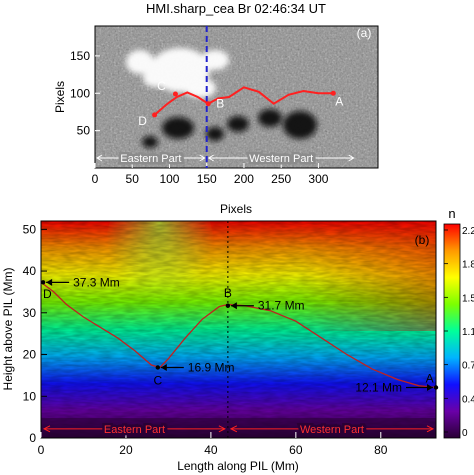 Image resolution: width=474 pixels, height=475 pixels. I want to click on panel-b-xlabel: Length along PIL (Mm), so click(238, 466).